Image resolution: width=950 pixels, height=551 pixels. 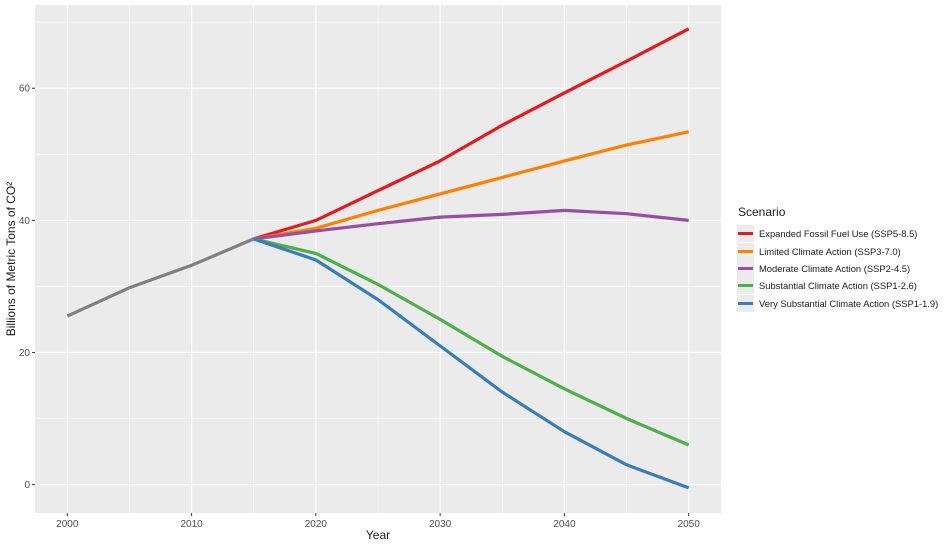 I want to click on legend-item-expanded-fossil-fuel-use-ssp5-8-5: Expanded Fossil Fuel Use (SSP5-8.5), so click(x=842, y=234).